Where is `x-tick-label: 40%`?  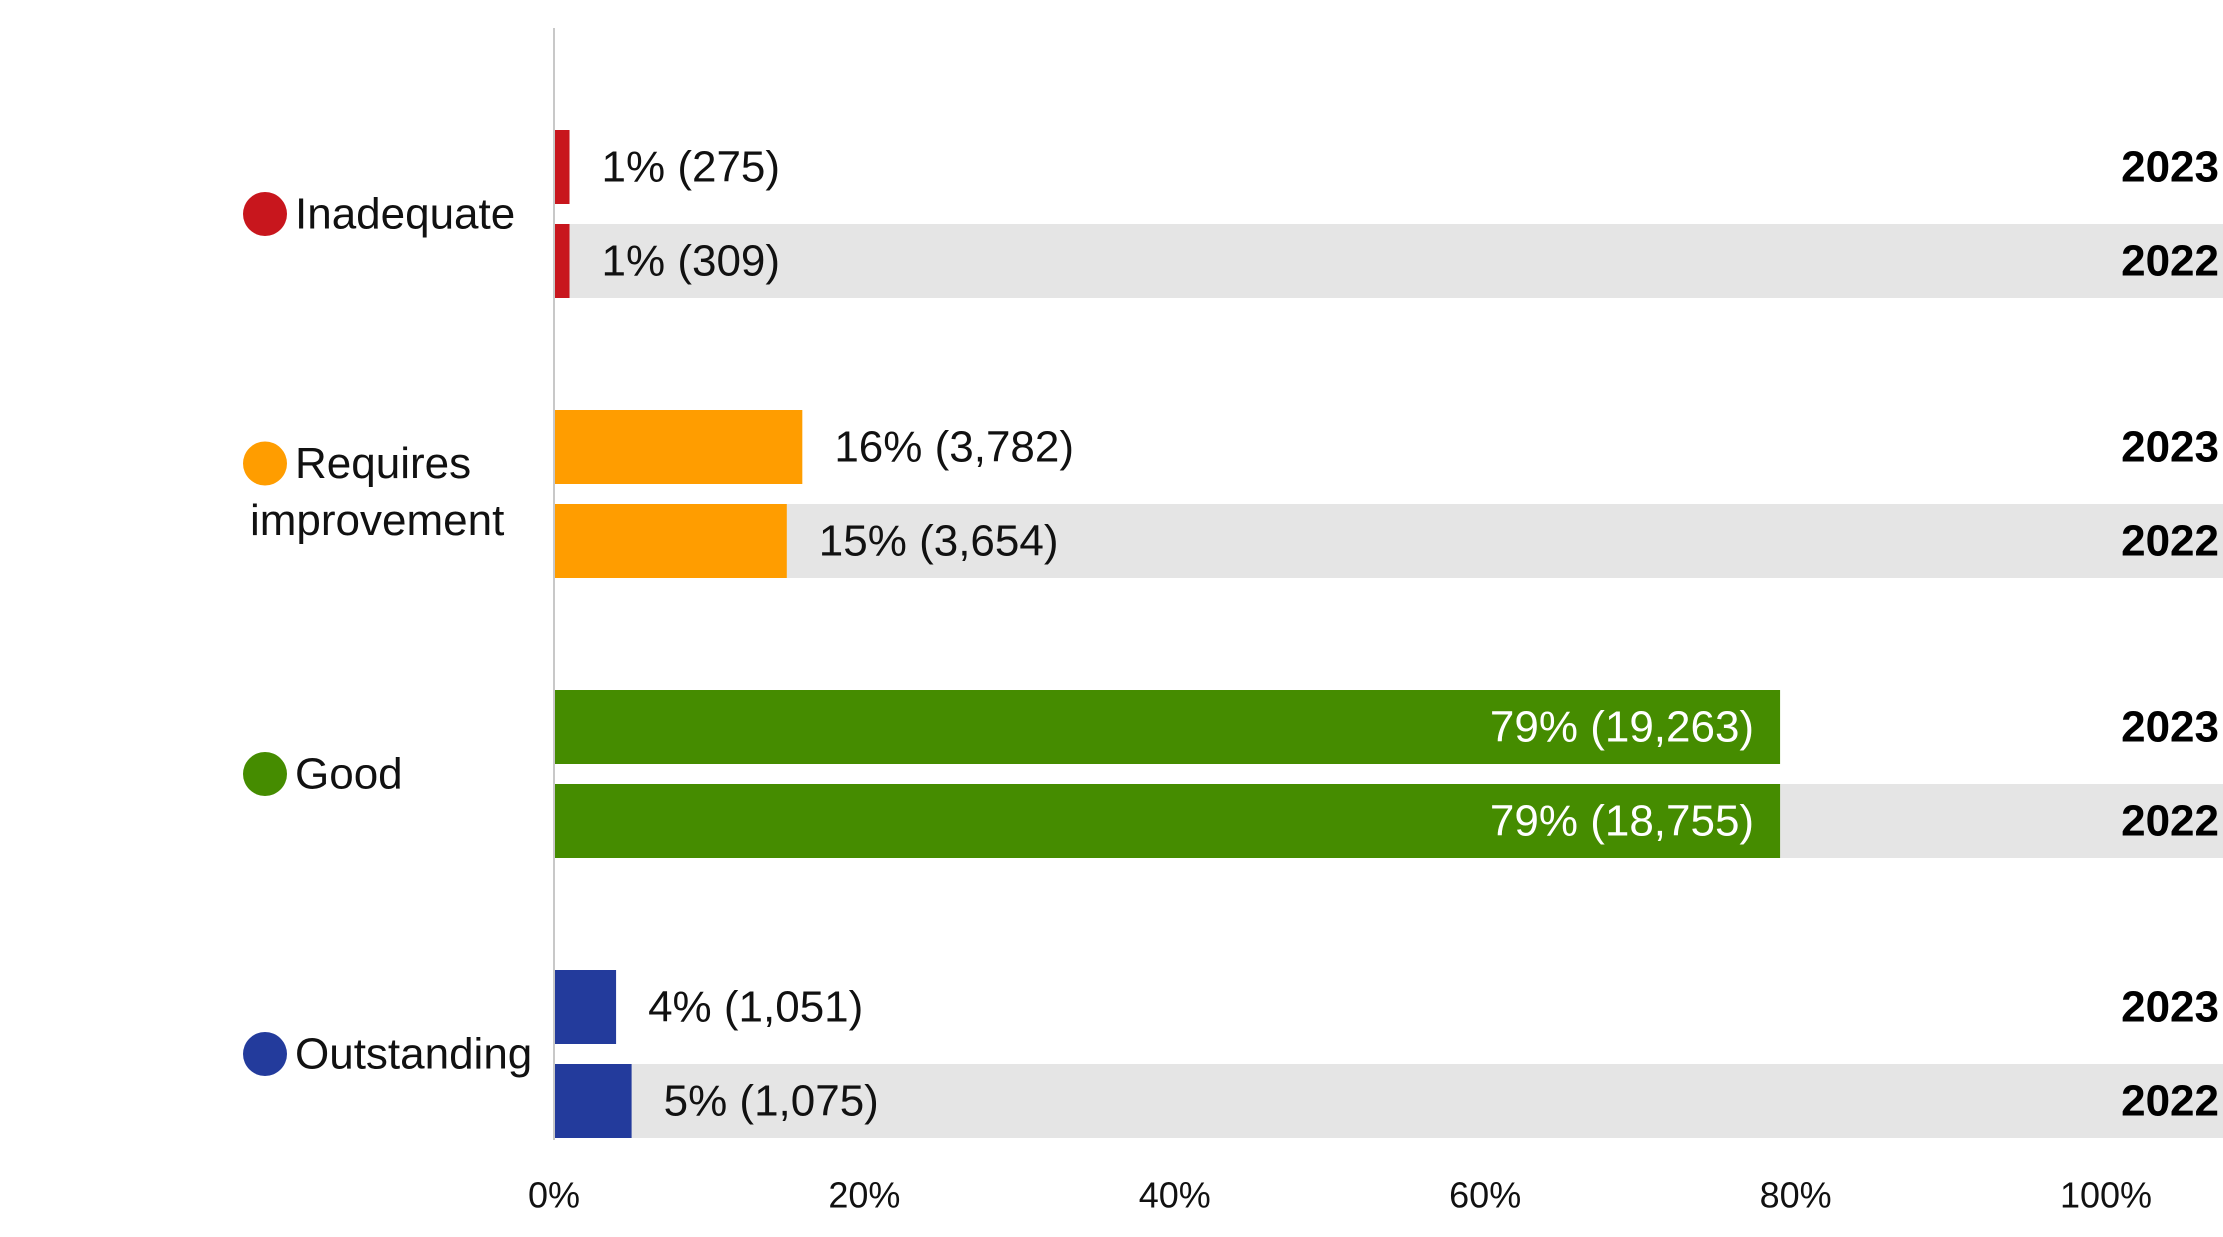 x-tick-label: 40% is located at coordinates (1175, 1195).